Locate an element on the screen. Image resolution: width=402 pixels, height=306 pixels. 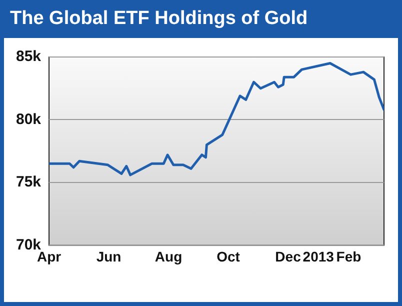
x-tick-label: Jun is located at coordinates (109, 256).